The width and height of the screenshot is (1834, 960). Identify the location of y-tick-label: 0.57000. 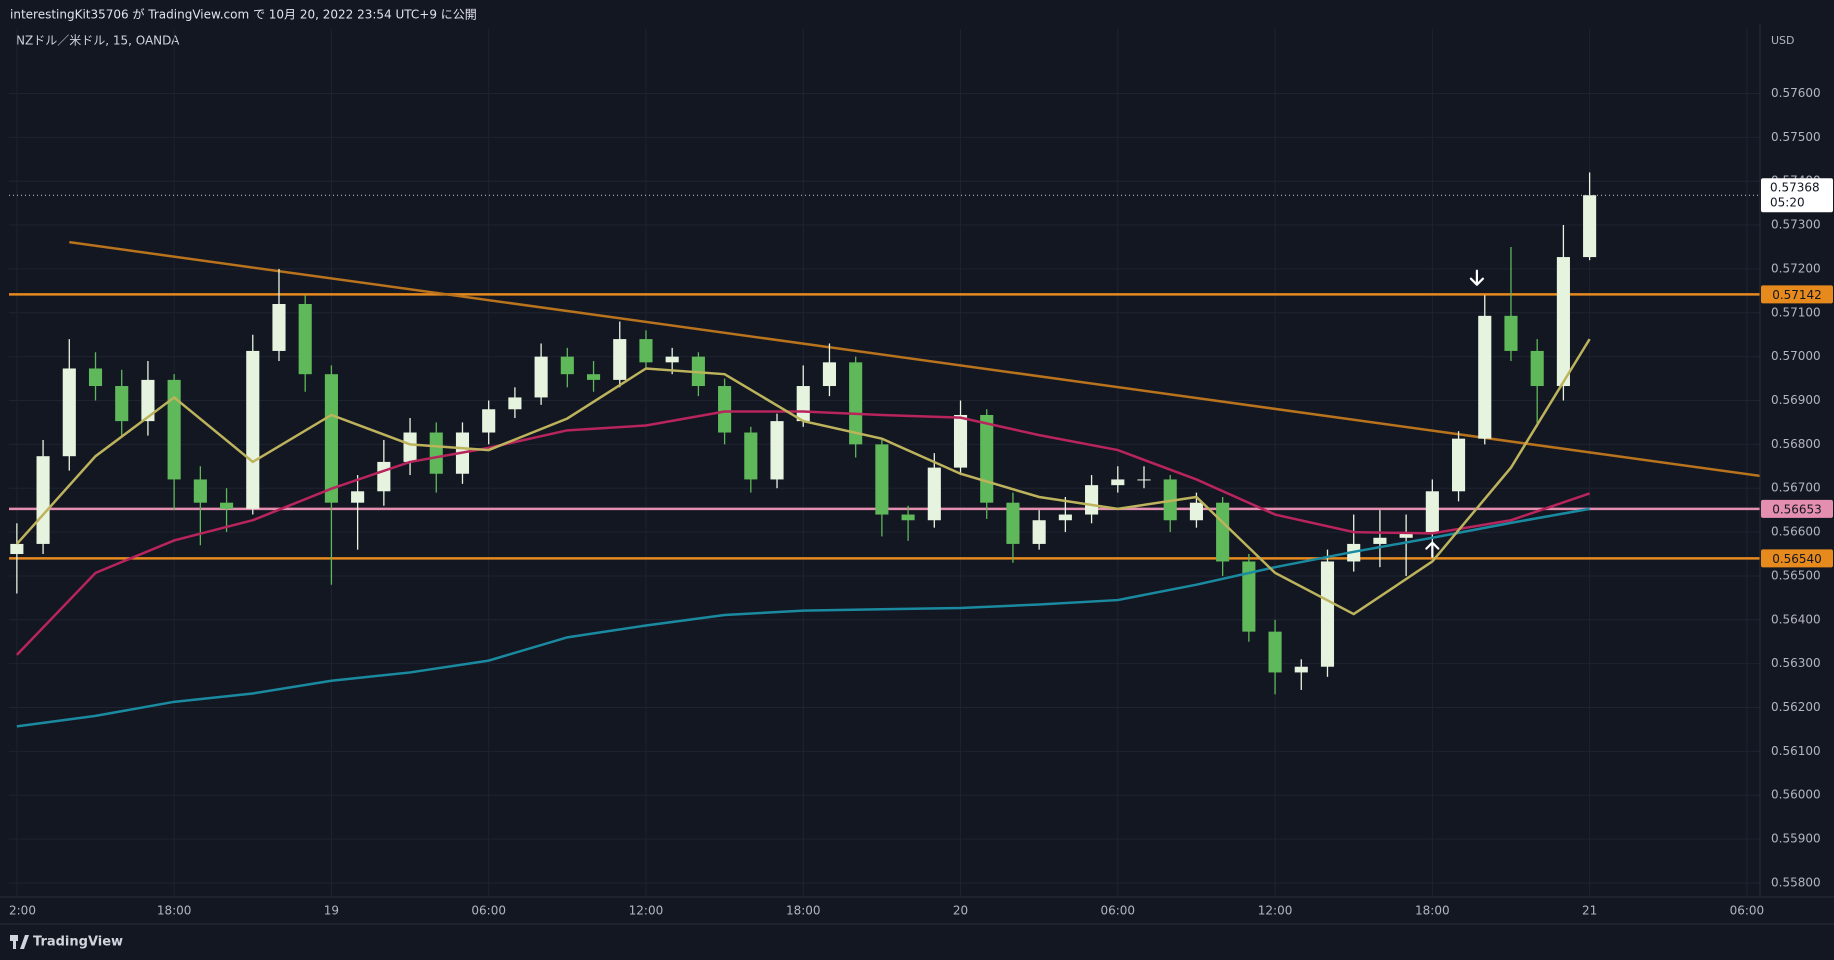
(1796, 356).